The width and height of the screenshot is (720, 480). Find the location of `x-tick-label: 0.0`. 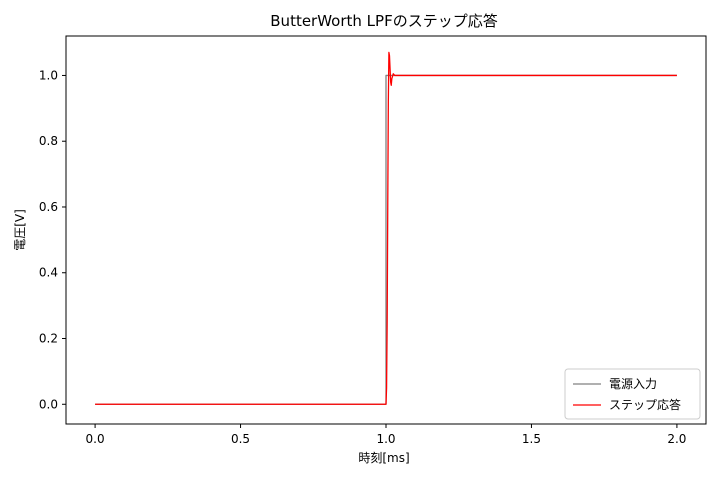

x-tick-label: 0.0 is located at coordinates (95, 439).